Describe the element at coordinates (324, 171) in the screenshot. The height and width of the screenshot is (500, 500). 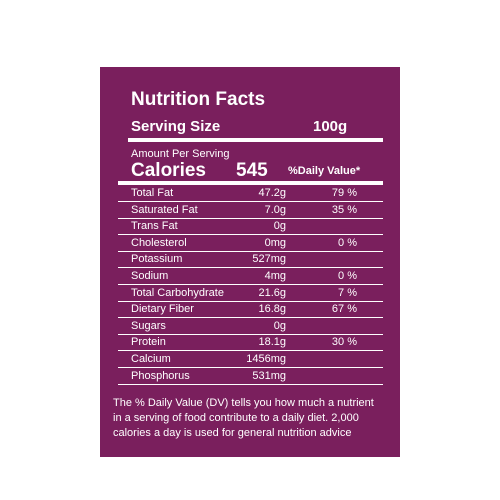
I see `daily-value-header: %Daily Value*` at that location.